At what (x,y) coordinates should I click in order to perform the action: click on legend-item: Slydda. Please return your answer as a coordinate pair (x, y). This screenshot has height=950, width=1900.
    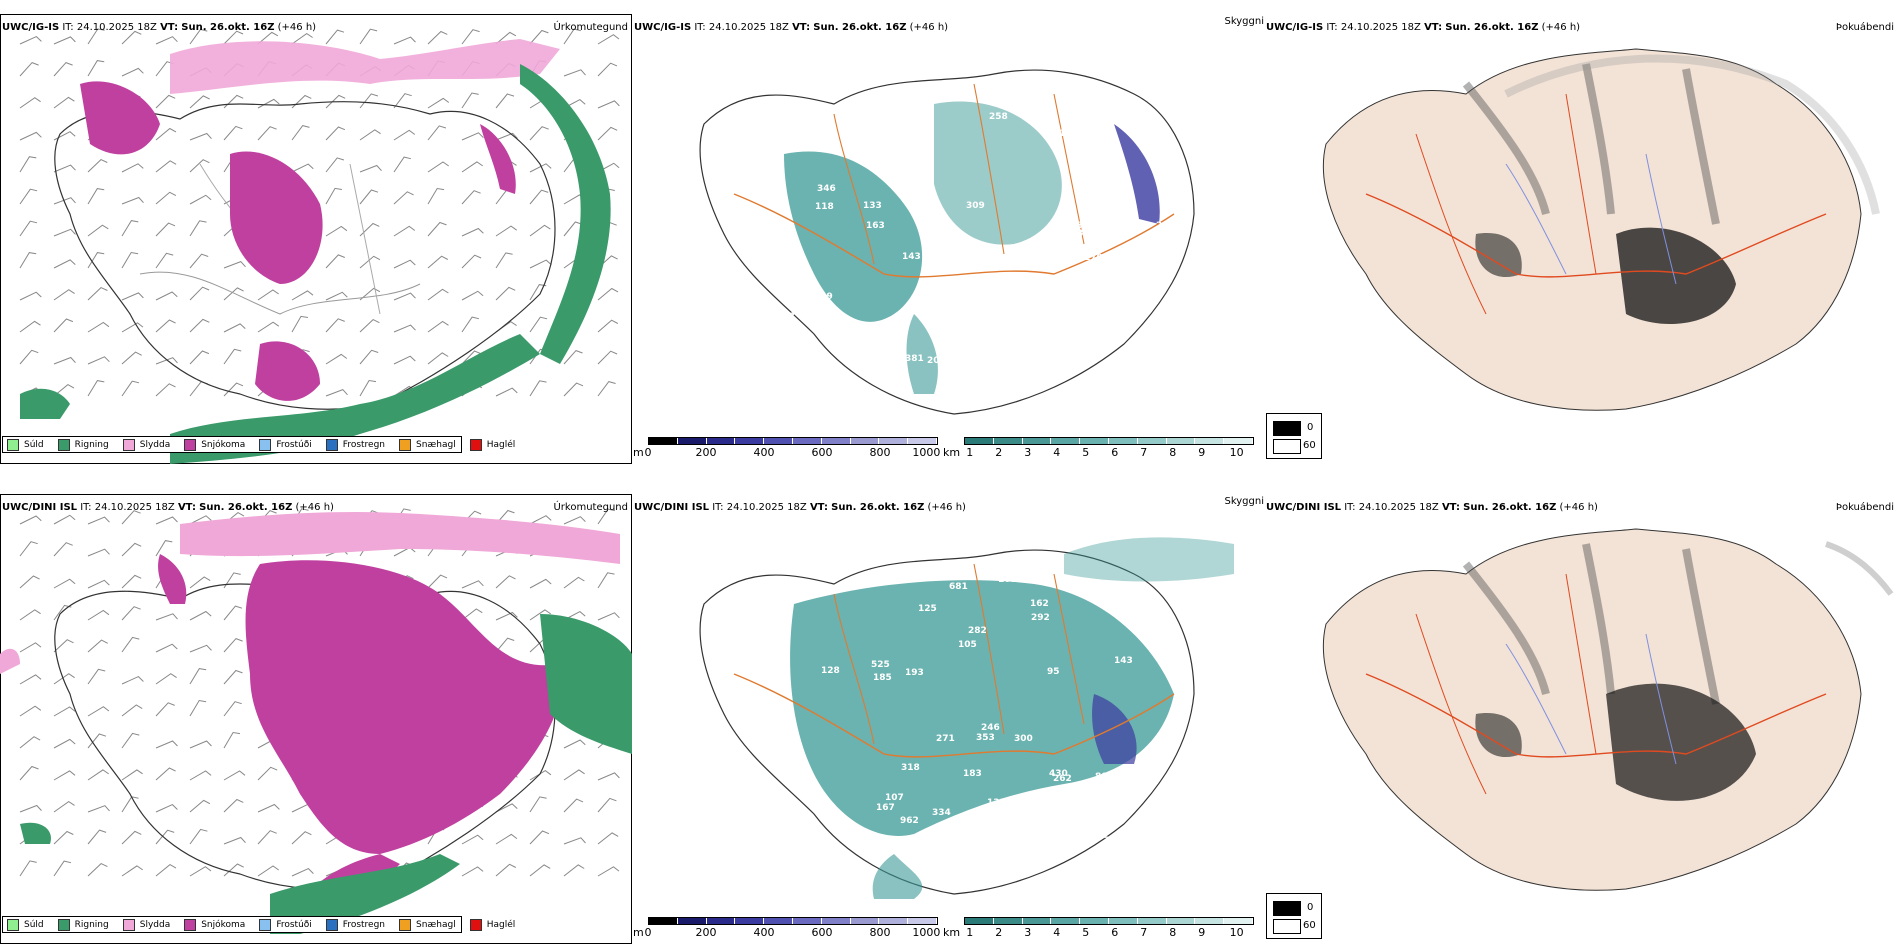
    Looking at the image, I should click on (146, 924).